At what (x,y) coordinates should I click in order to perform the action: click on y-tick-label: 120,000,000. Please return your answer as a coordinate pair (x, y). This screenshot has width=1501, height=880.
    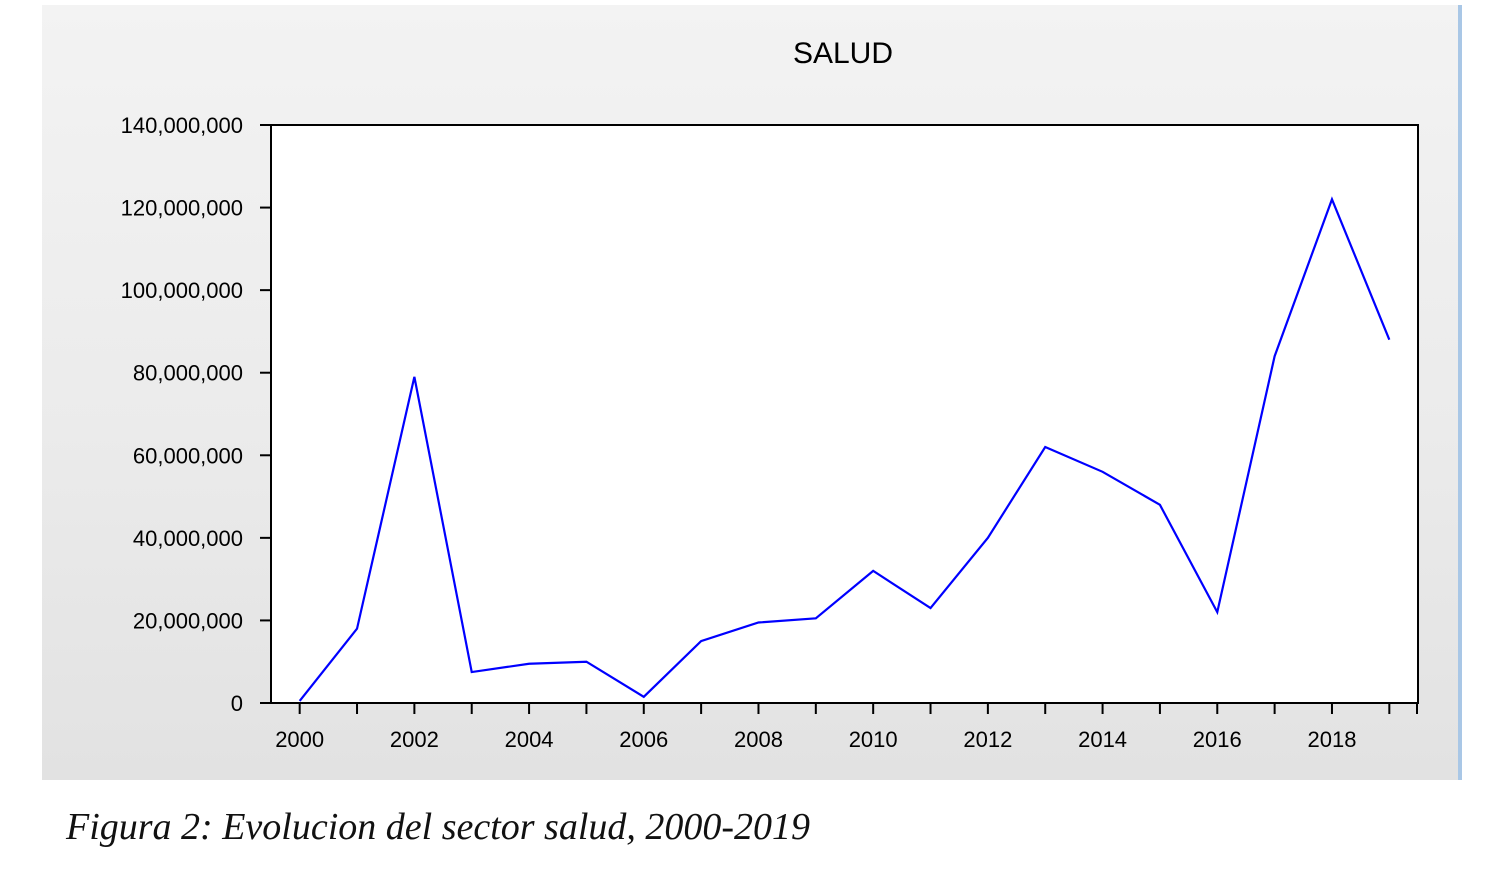
    Looking at the image, I should click on (182, 208).